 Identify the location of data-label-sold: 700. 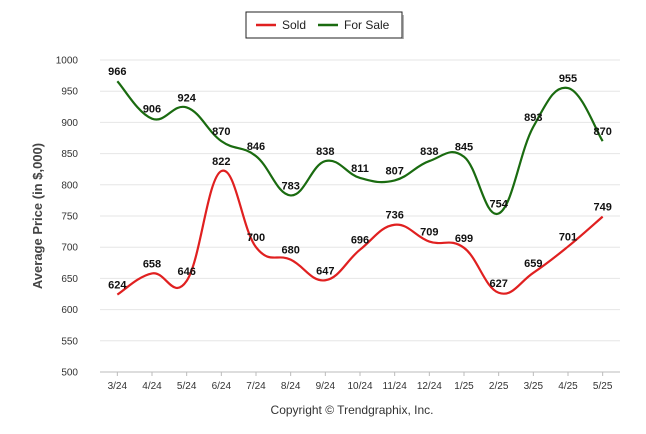
(256, 238).